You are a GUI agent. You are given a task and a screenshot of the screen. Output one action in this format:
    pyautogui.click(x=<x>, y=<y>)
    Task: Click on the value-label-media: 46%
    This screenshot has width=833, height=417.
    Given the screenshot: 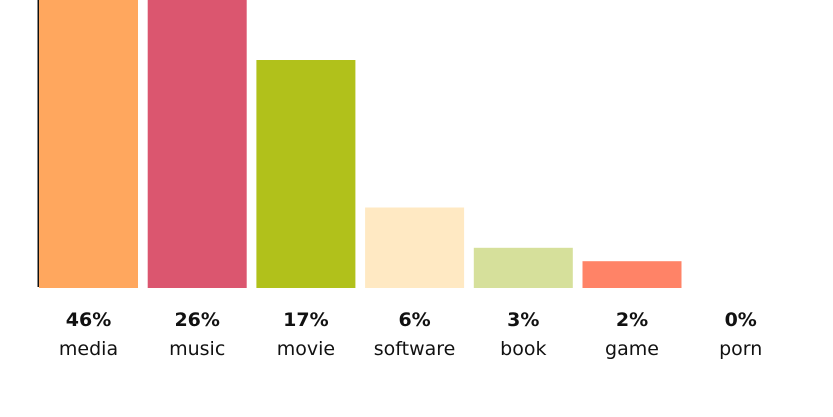 What is the action you would take?
    pyautogui.click(x=88, y=320)
    